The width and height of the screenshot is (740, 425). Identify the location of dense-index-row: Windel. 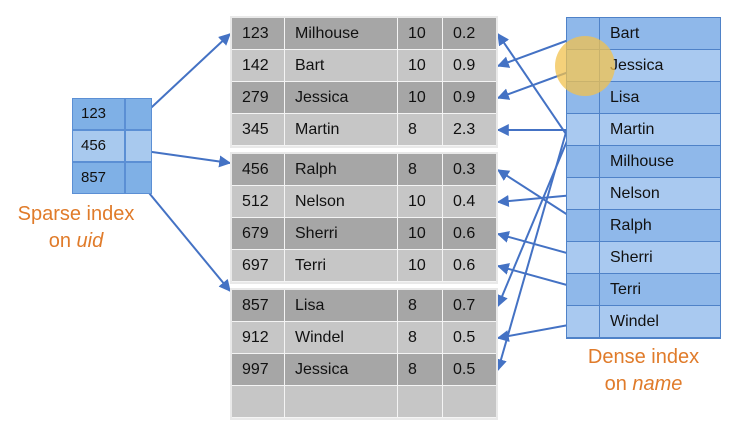
(643, 322).